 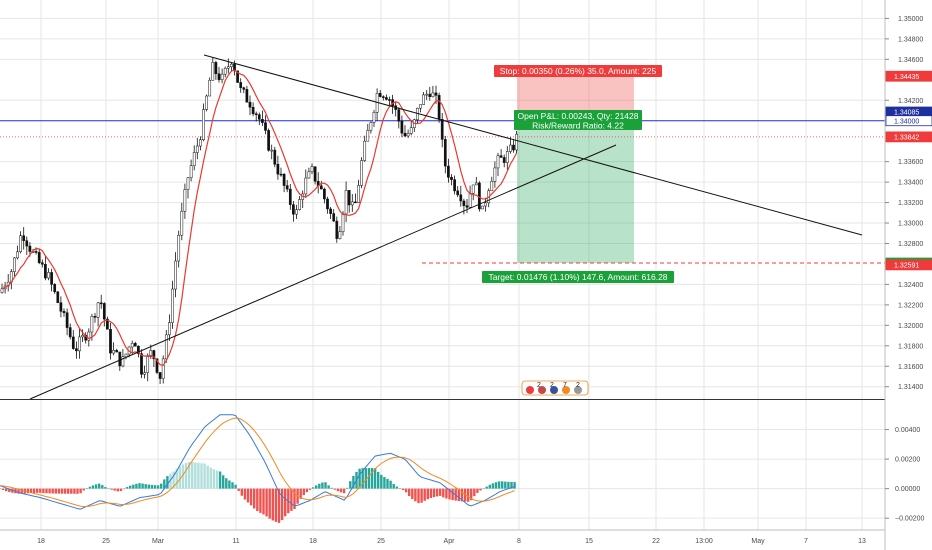 I want to click on event-markers: 2 2 7 2, so click(x=555, y=388).